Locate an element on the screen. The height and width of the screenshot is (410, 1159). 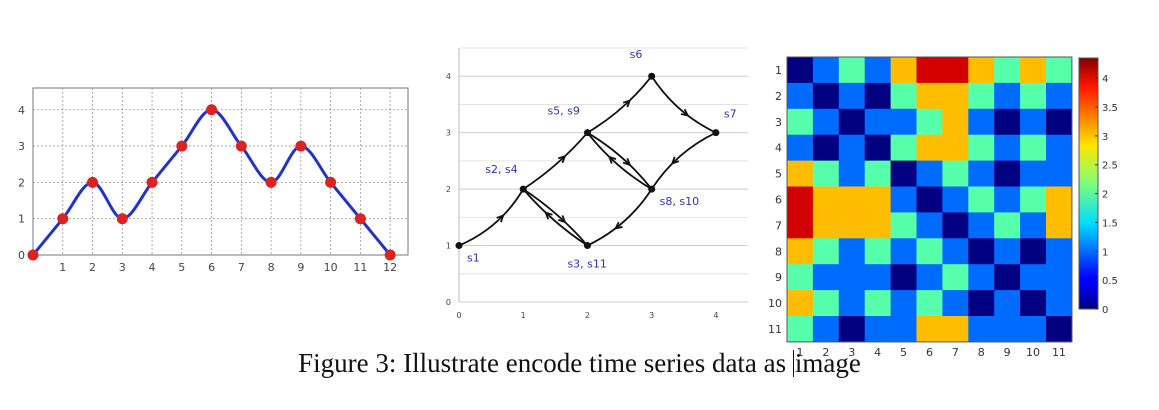
col-label: 9 is located at coordinates (1007, 352).